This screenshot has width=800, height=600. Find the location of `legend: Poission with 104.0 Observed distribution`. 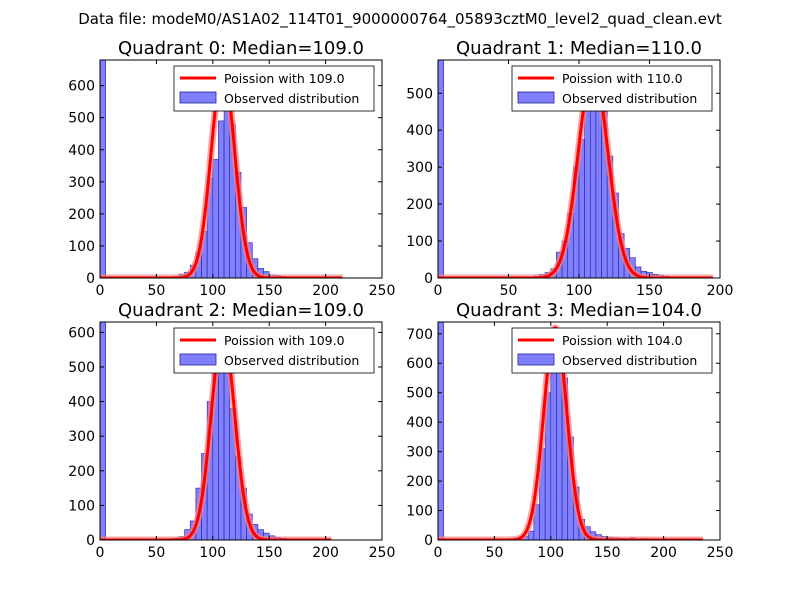

legend: Poission with 104.0 Observed distribution is located at coordinates (612, 350).